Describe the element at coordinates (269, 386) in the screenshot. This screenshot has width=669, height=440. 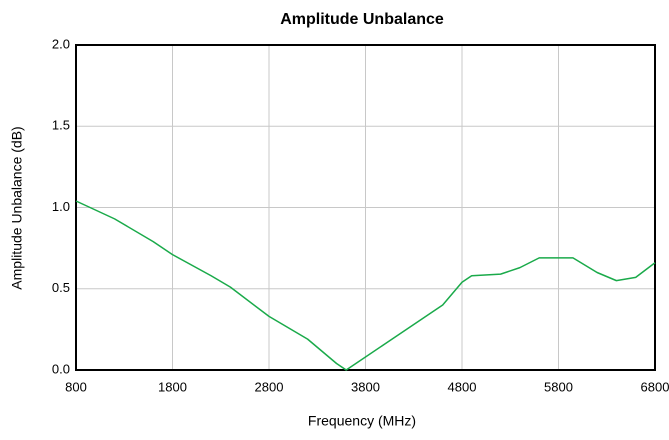
I see `x-tick-label: 2800` at that location.